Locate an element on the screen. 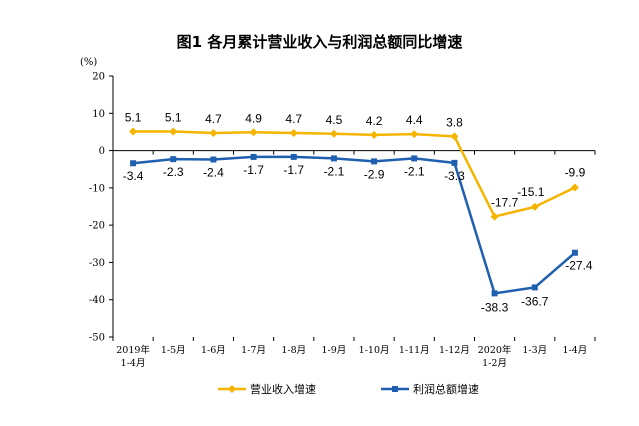 This screenshot has height=426, width=639. x-tick-label: 1-12月 is located at coordinates (454, 350).